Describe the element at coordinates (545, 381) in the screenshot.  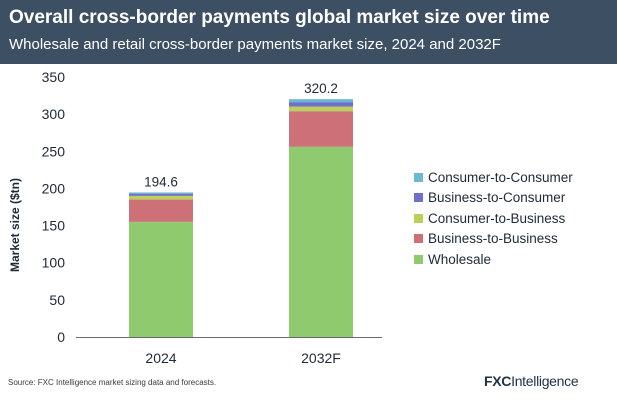
I see `logo-intelligence: Intelligence` at that location.